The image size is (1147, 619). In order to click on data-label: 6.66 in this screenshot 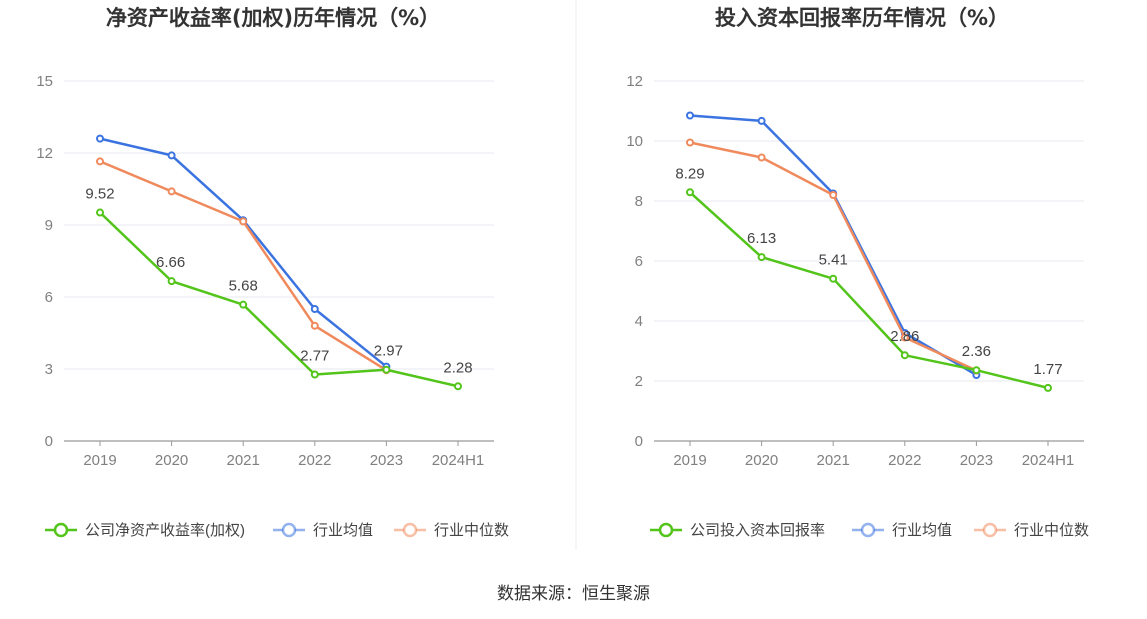, I will do `click(170, 262)`.